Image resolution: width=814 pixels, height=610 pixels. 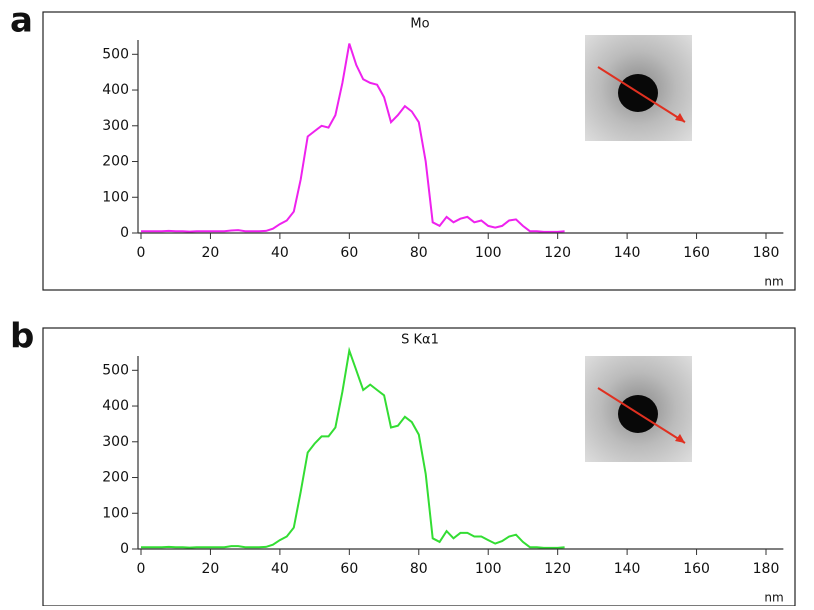 What do you see at coordinates (22, 337) in the screenshot?
I see `panel-label: b` at bounding box center [22, 337].